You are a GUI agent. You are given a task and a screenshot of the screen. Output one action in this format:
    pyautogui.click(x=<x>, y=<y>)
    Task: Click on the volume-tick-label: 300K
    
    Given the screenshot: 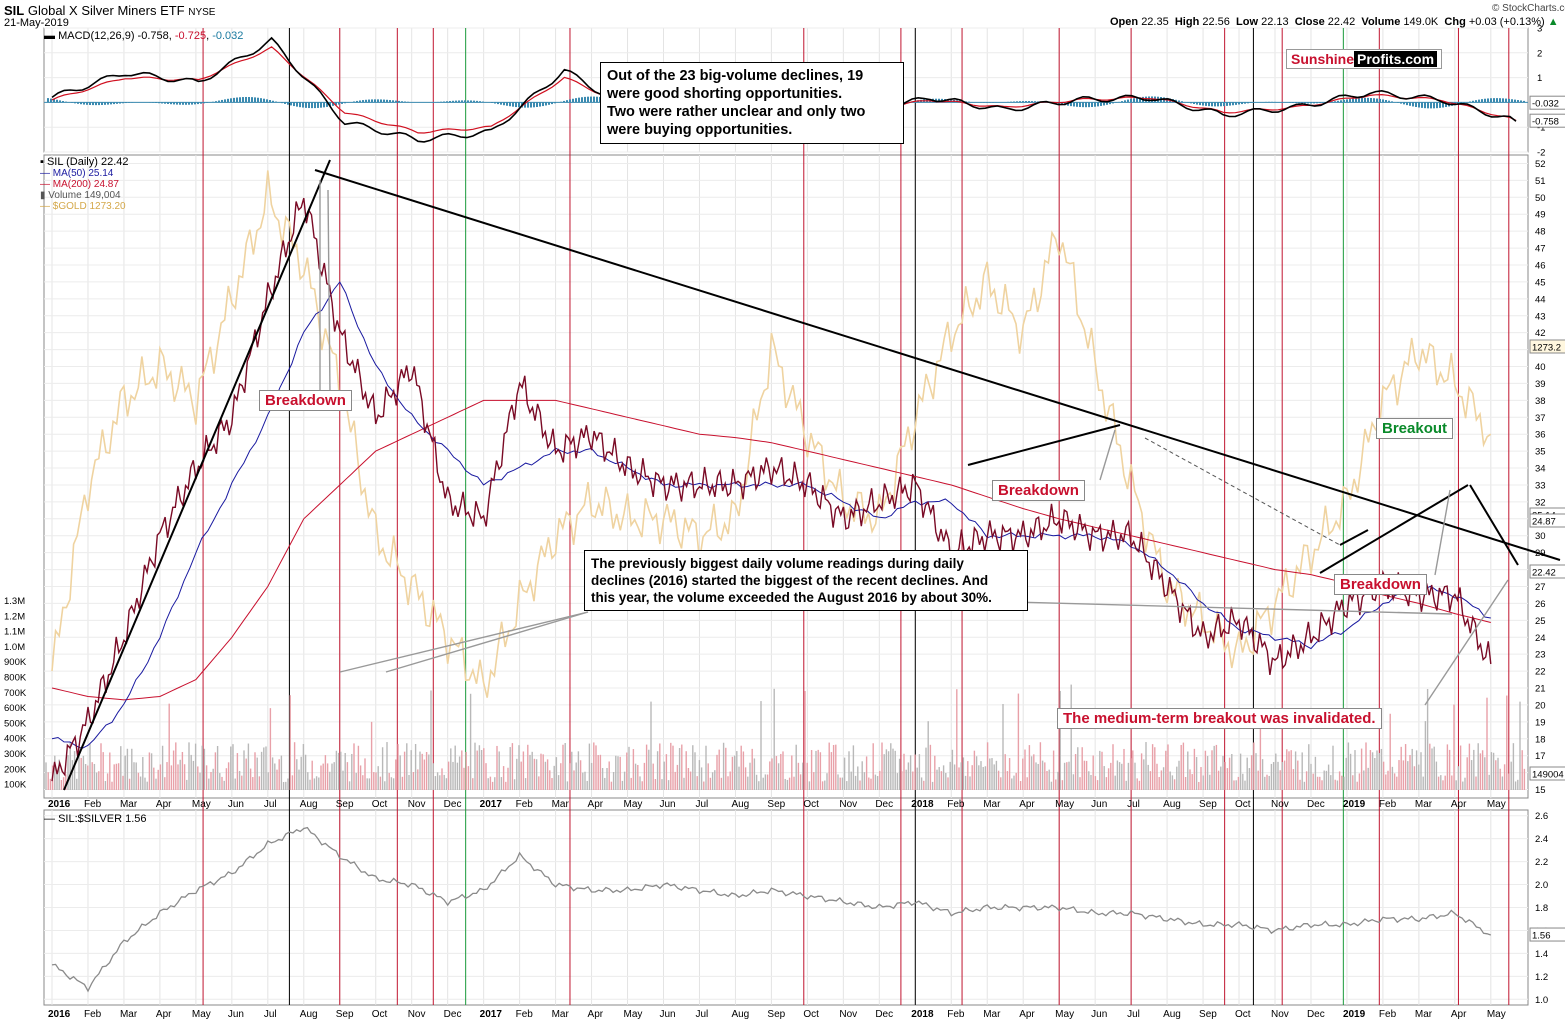 What is the action you would take?
    pyautogui.click(x=15, y=754)
    